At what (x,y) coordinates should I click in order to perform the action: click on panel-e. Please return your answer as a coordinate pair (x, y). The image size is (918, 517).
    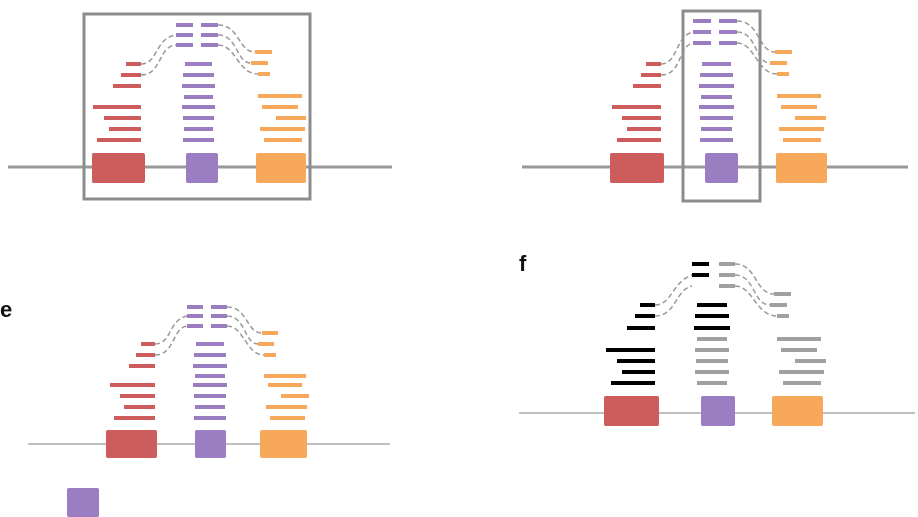
    Looking at the image, I should click on (209, 381).